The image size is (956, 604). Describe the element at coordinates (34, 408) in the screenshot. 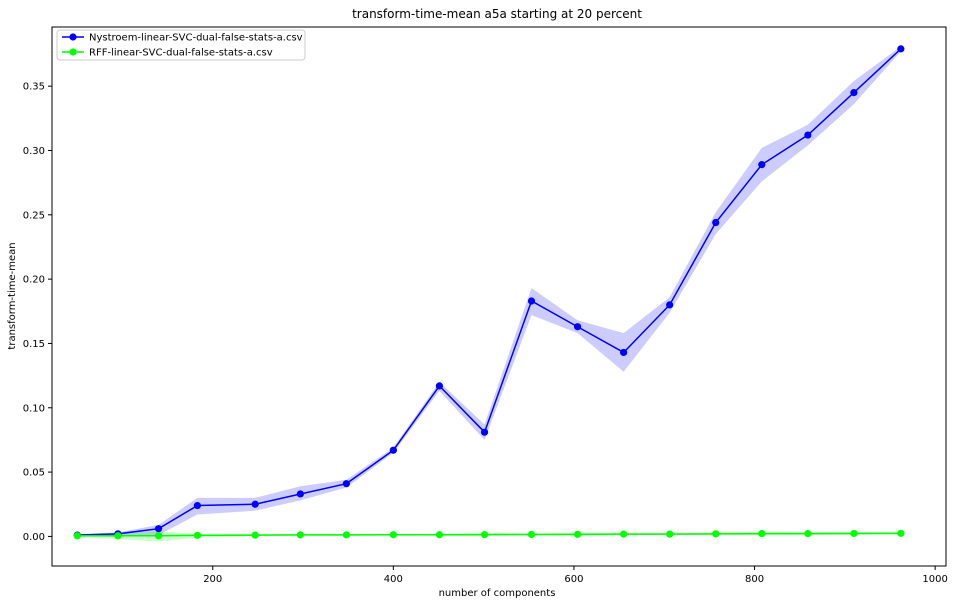

I see `y-tick-label: 0.10` at that location.